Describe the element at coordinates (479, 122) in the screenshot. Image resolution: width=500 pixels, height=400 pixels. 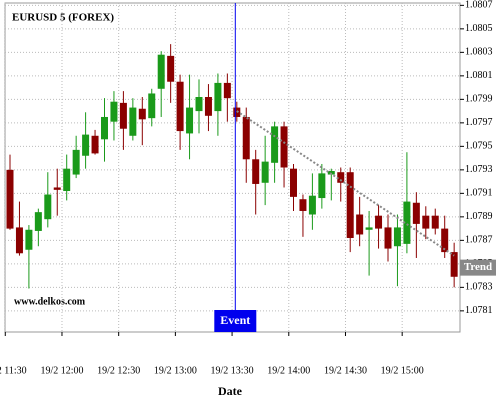
I see `y-tick-label: 1.0797` at that location.